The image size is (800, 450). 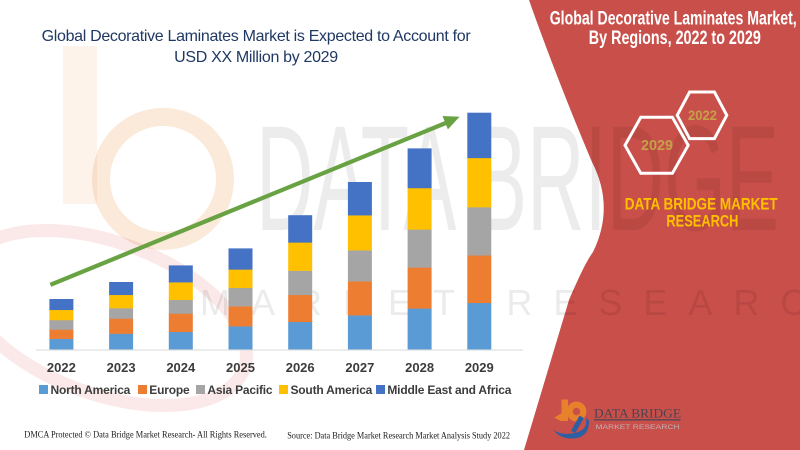 I want to click on svg-text: By Regions, 2022 to 2029, so click(x=675, y=38).